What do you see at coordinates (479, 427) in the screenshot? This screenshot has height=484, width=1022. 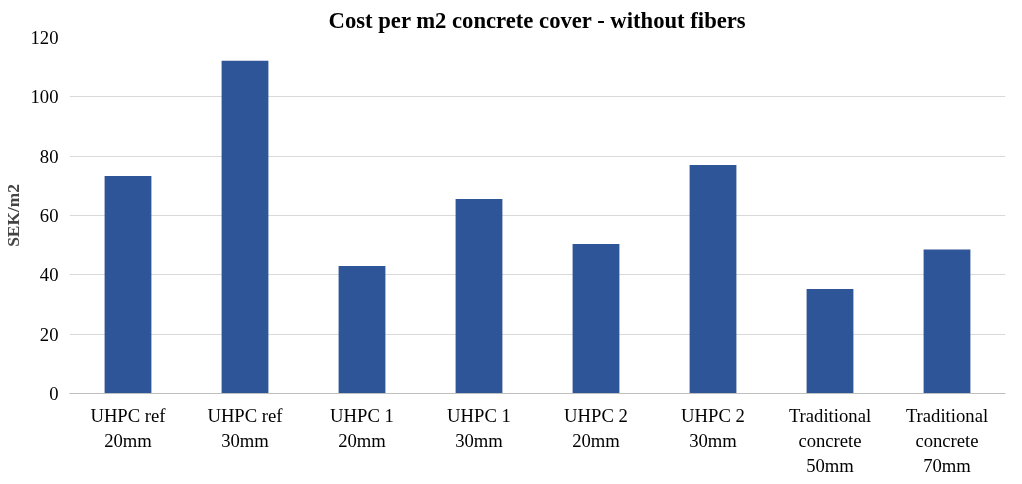 I see `x-tick-label: UHPC 1 30mm` at bounding box center [479, 427].